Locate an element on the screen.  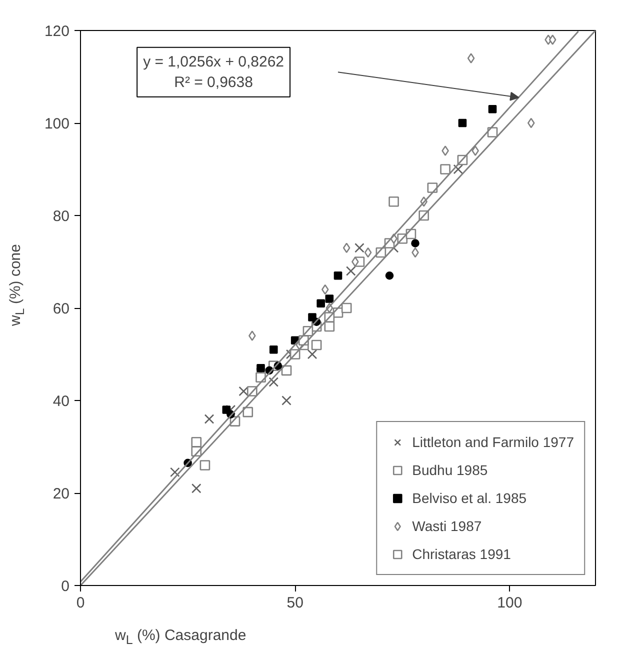
y-tick-label: 0 is located at coordinates (65, 586).